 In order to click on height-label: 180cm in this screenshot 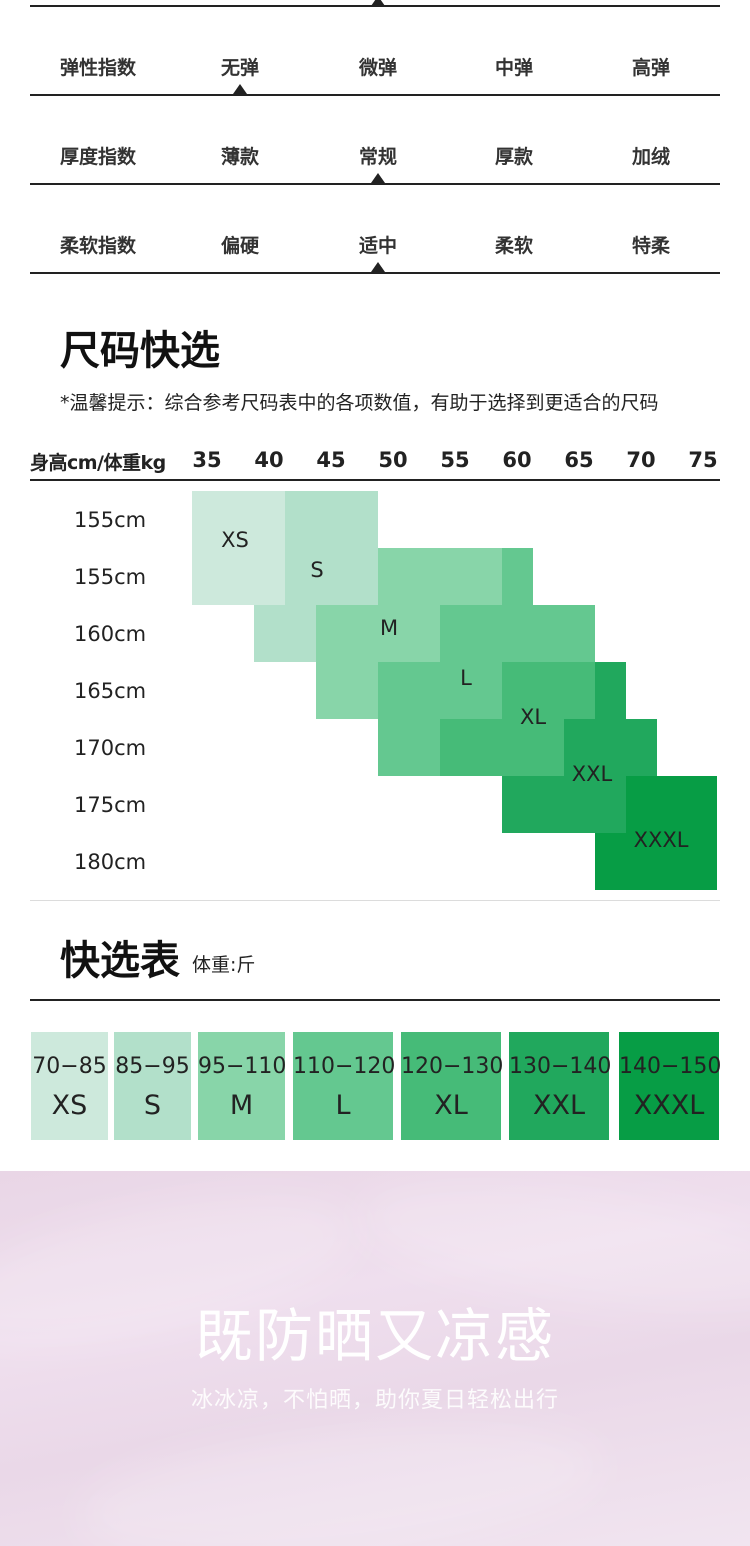, I will do `click(110, 862)`.